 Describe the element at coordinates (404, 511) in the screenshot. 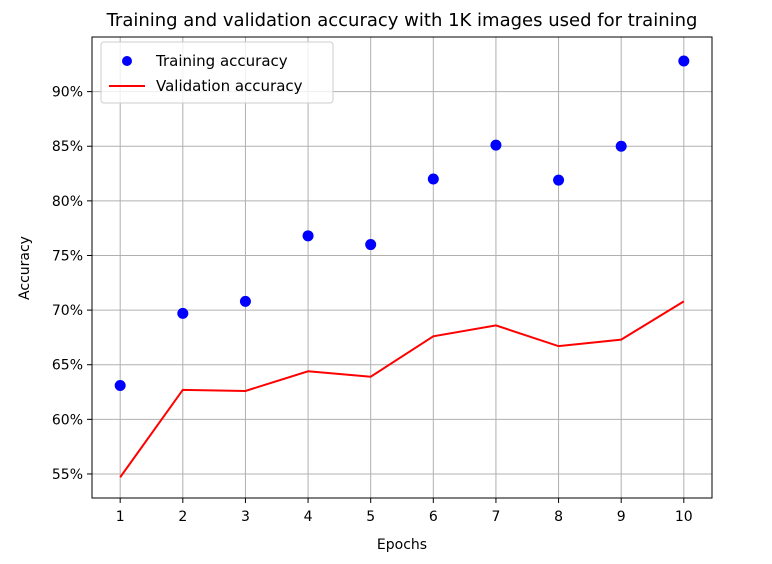

I see `x-axis: 1 2 3 4 5 6 7 8 9 10` at that location.